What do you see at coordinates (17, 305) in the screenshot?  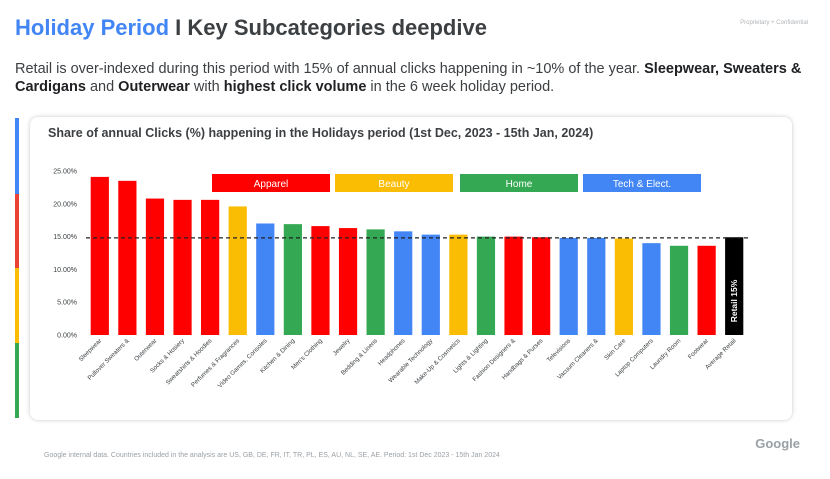 I see `accent-bar-yellow` at bounding box center [17, 305].